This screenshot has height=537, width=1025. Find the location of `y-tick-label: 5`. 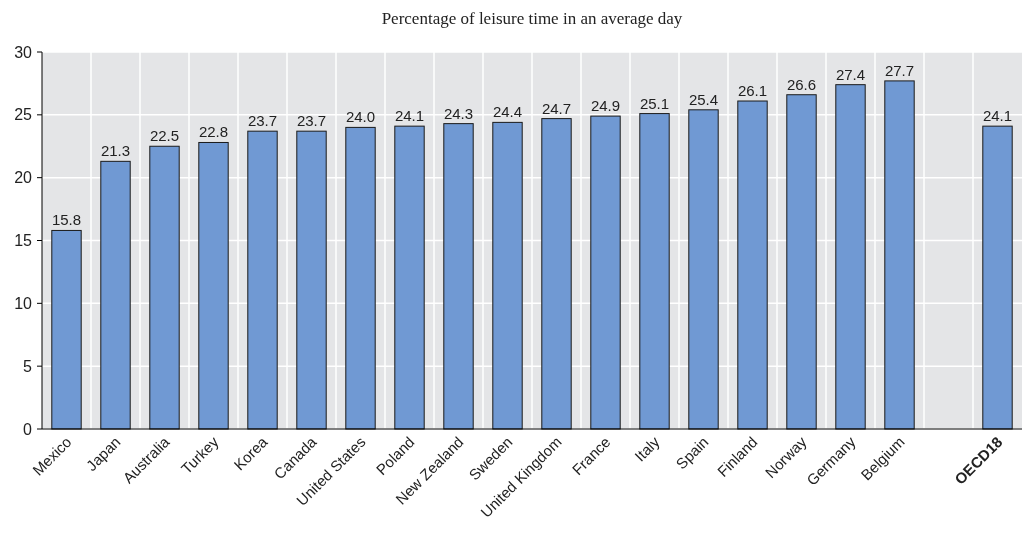

y-tick-label: 5 is located at coordinates (28, 366).